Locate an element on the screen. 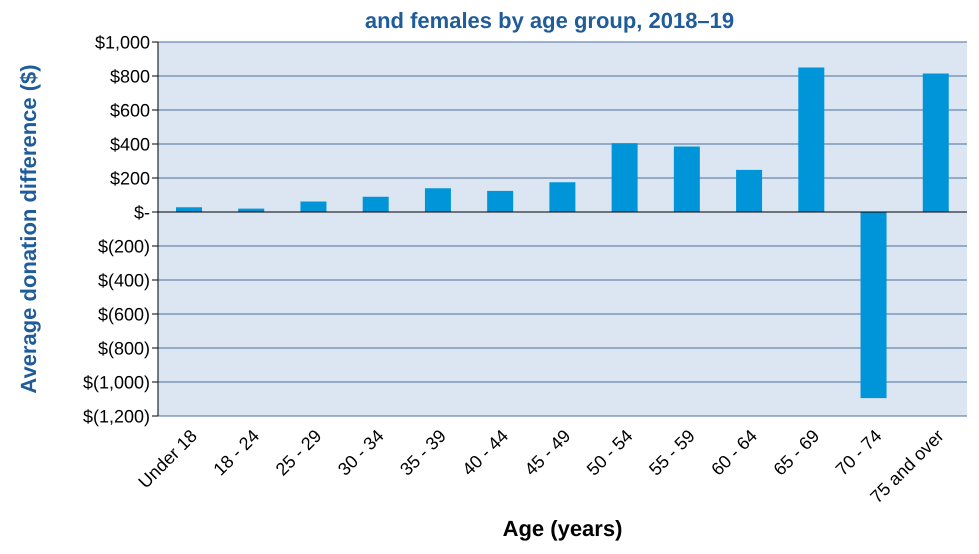 This screenshot has width=979, height=554. x-axis-title: Age (years) is located at coordinates (562, 528).